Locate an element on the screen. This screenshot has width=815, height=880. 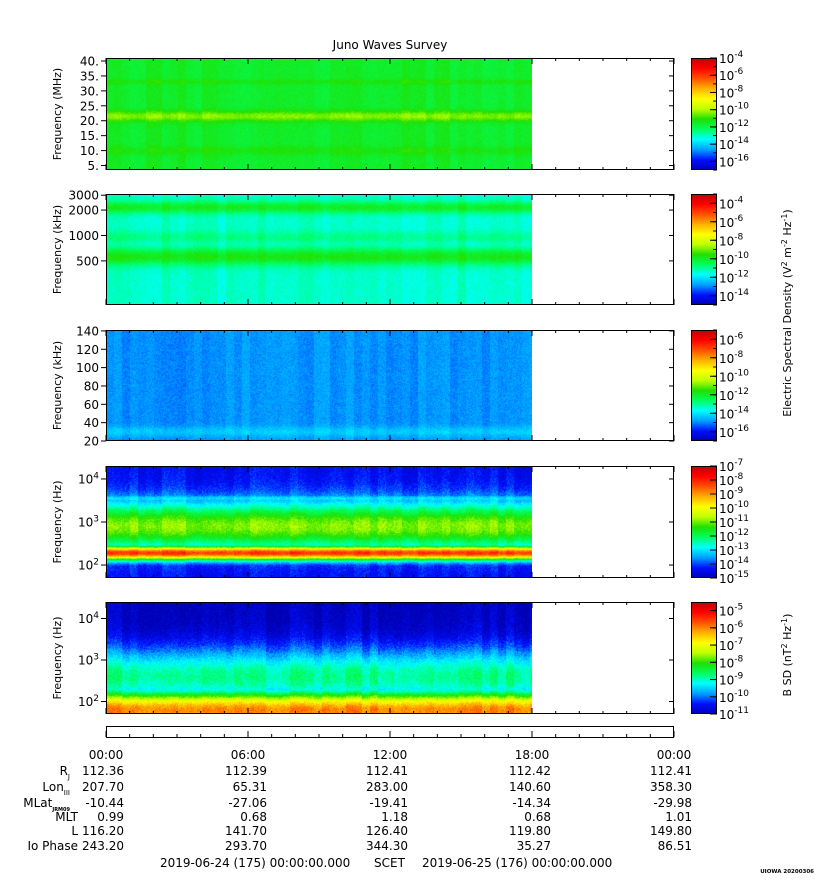
ephemeris-value: 1.18 is located at coordinates (394, 817).